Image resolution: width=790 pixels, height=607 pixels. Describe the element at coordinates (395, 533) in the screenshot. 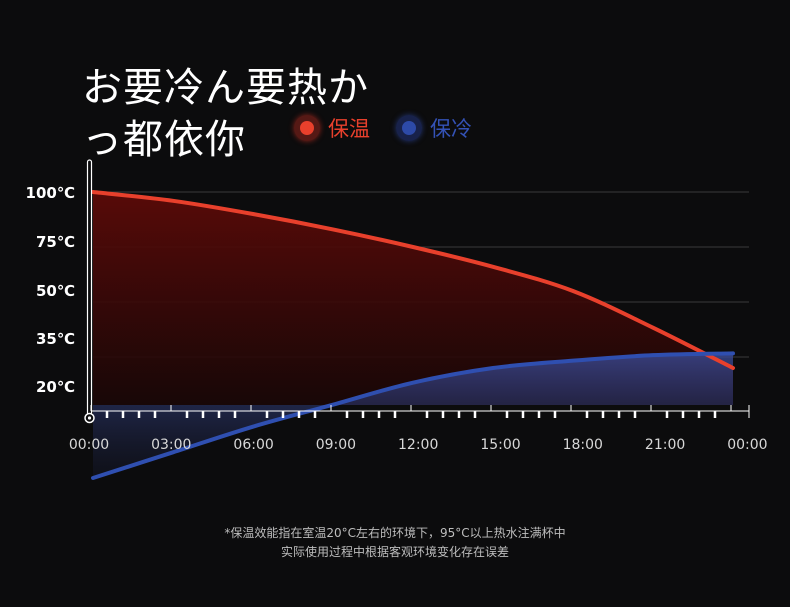

I see `footnote-line-1: *保温效能指在室温20°C左右的环境下，95°C以上热水注满杯中` at that location.